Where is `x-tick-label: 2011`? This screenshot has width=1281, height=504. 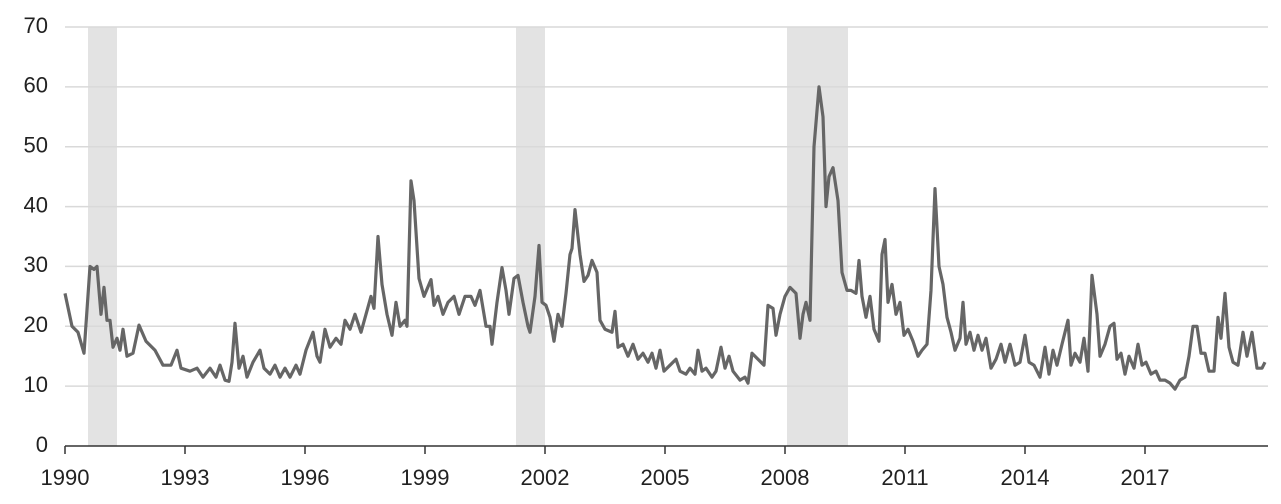
x-tick-label: 2011 is located at coordinates (904, 477).